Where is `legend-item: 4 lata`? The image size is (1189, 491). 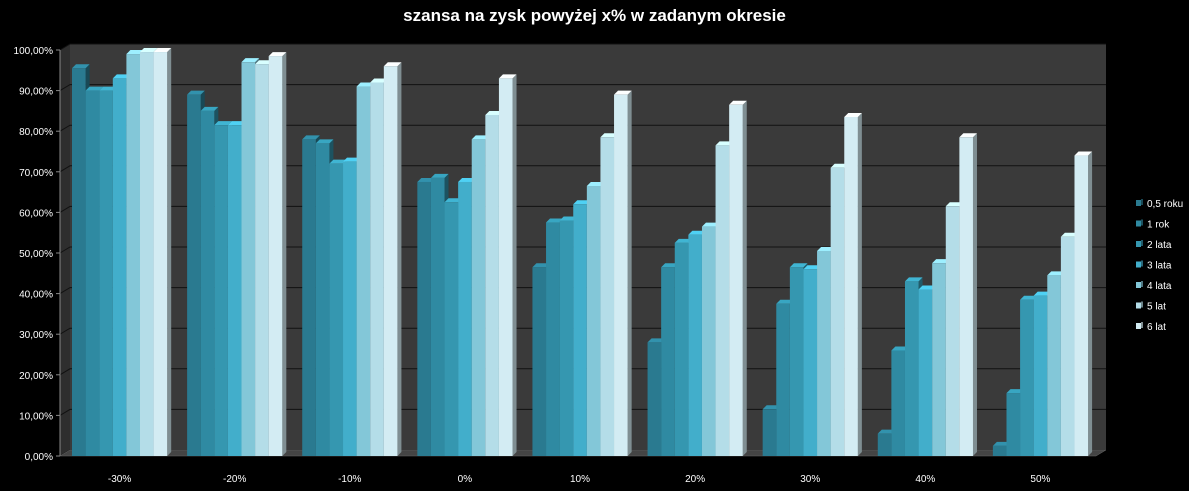
legend-item: 4 lata is located at coordinates (1154, 286).